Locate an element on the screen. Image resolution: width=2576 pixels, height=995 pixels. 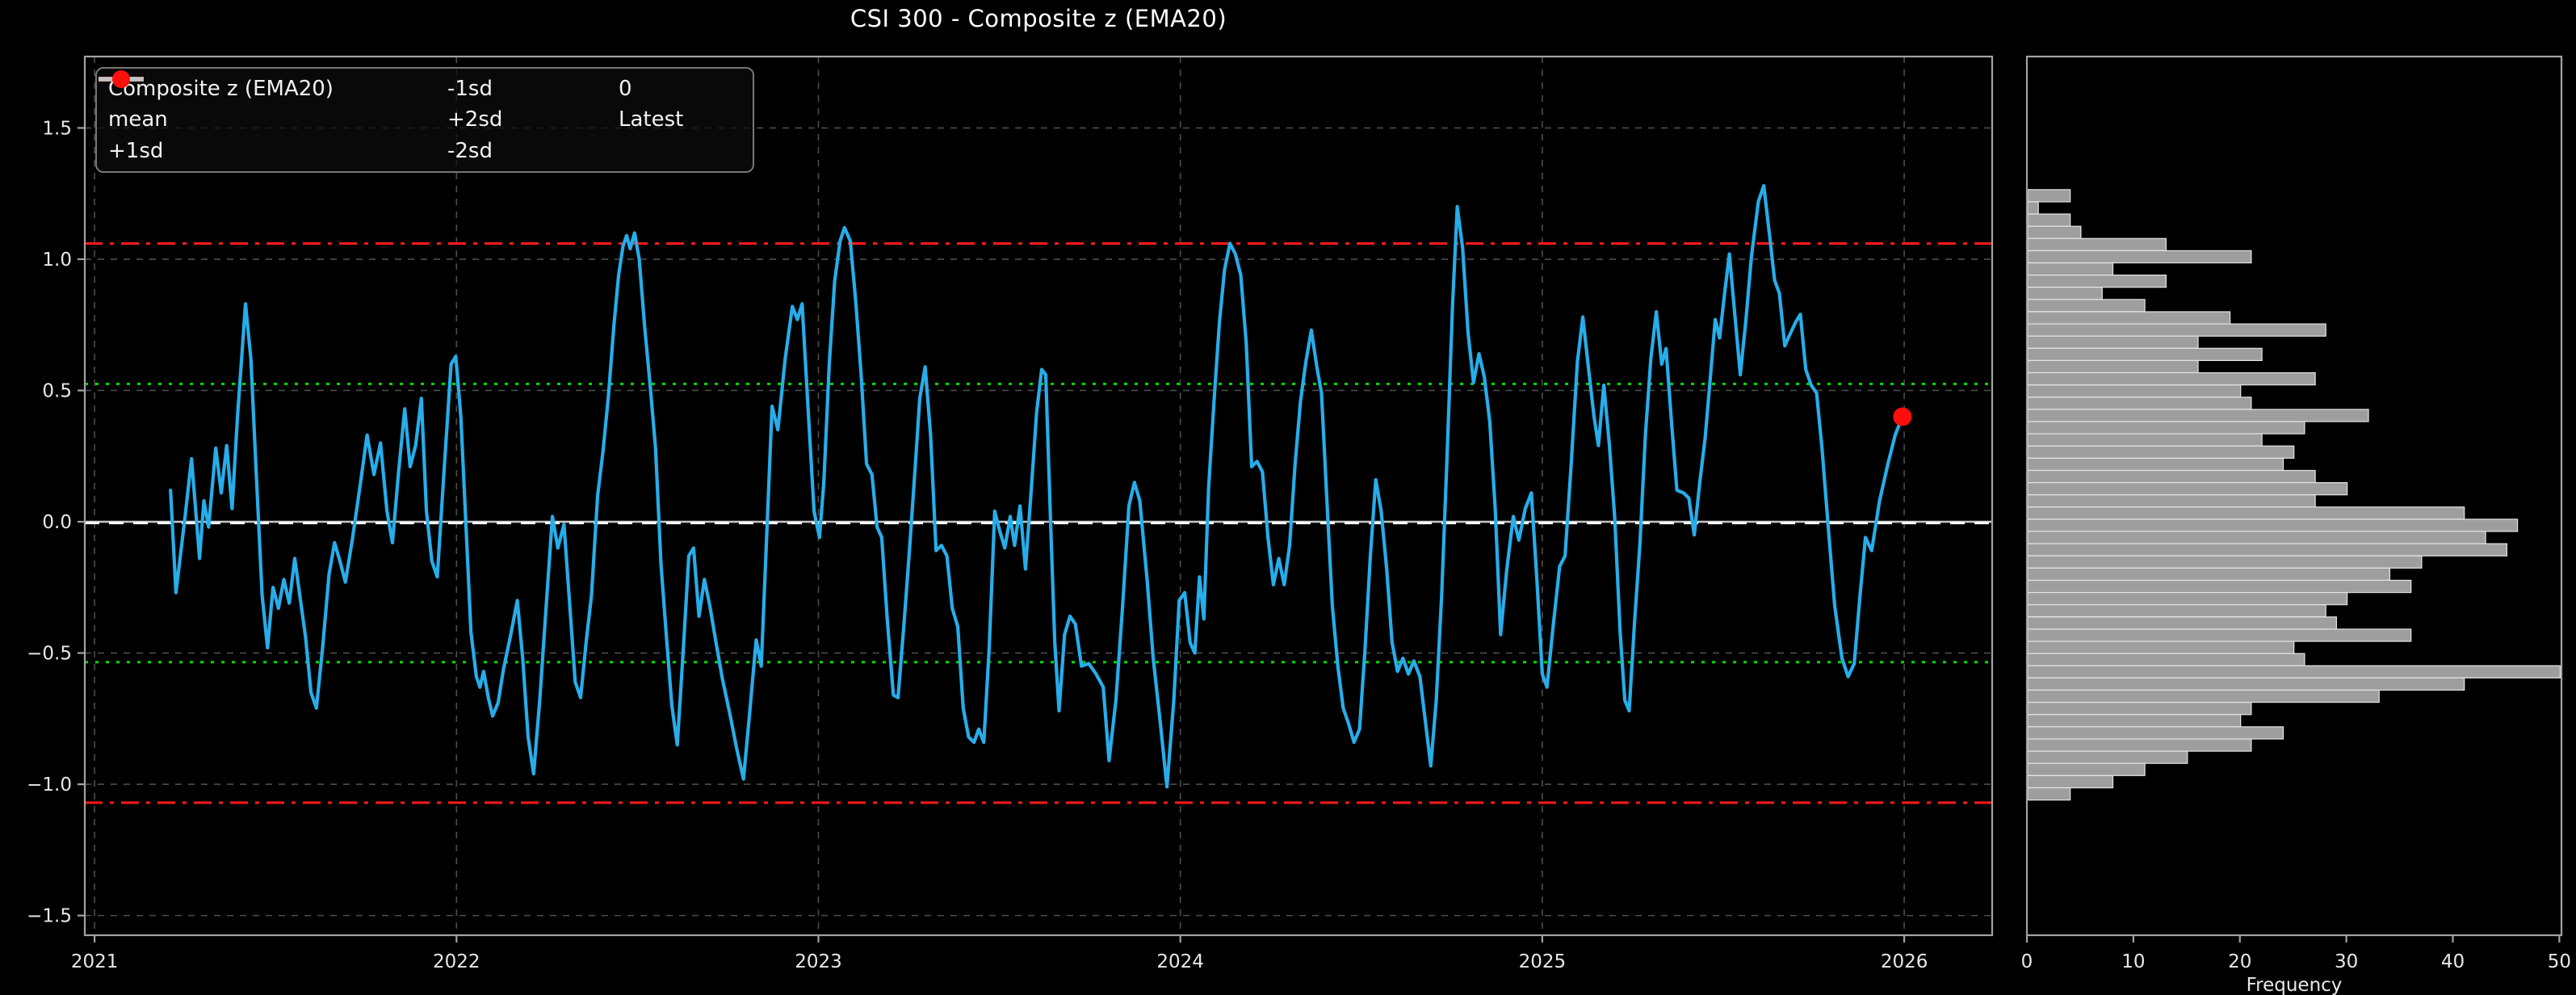
hist-x-tick-label: 10 is located at coordinates (2133, 961).